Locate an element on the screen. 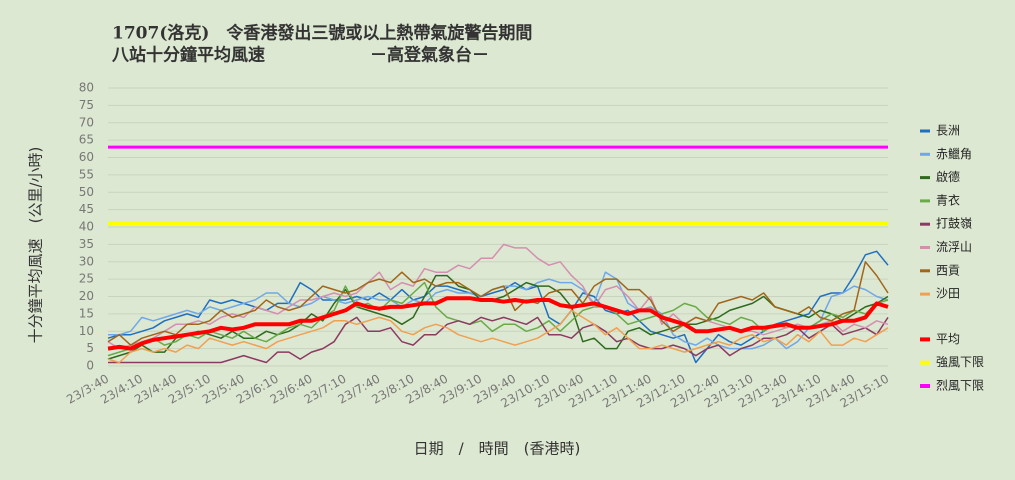  legend-label: 流浮山 is located at coordinates (954, 247).